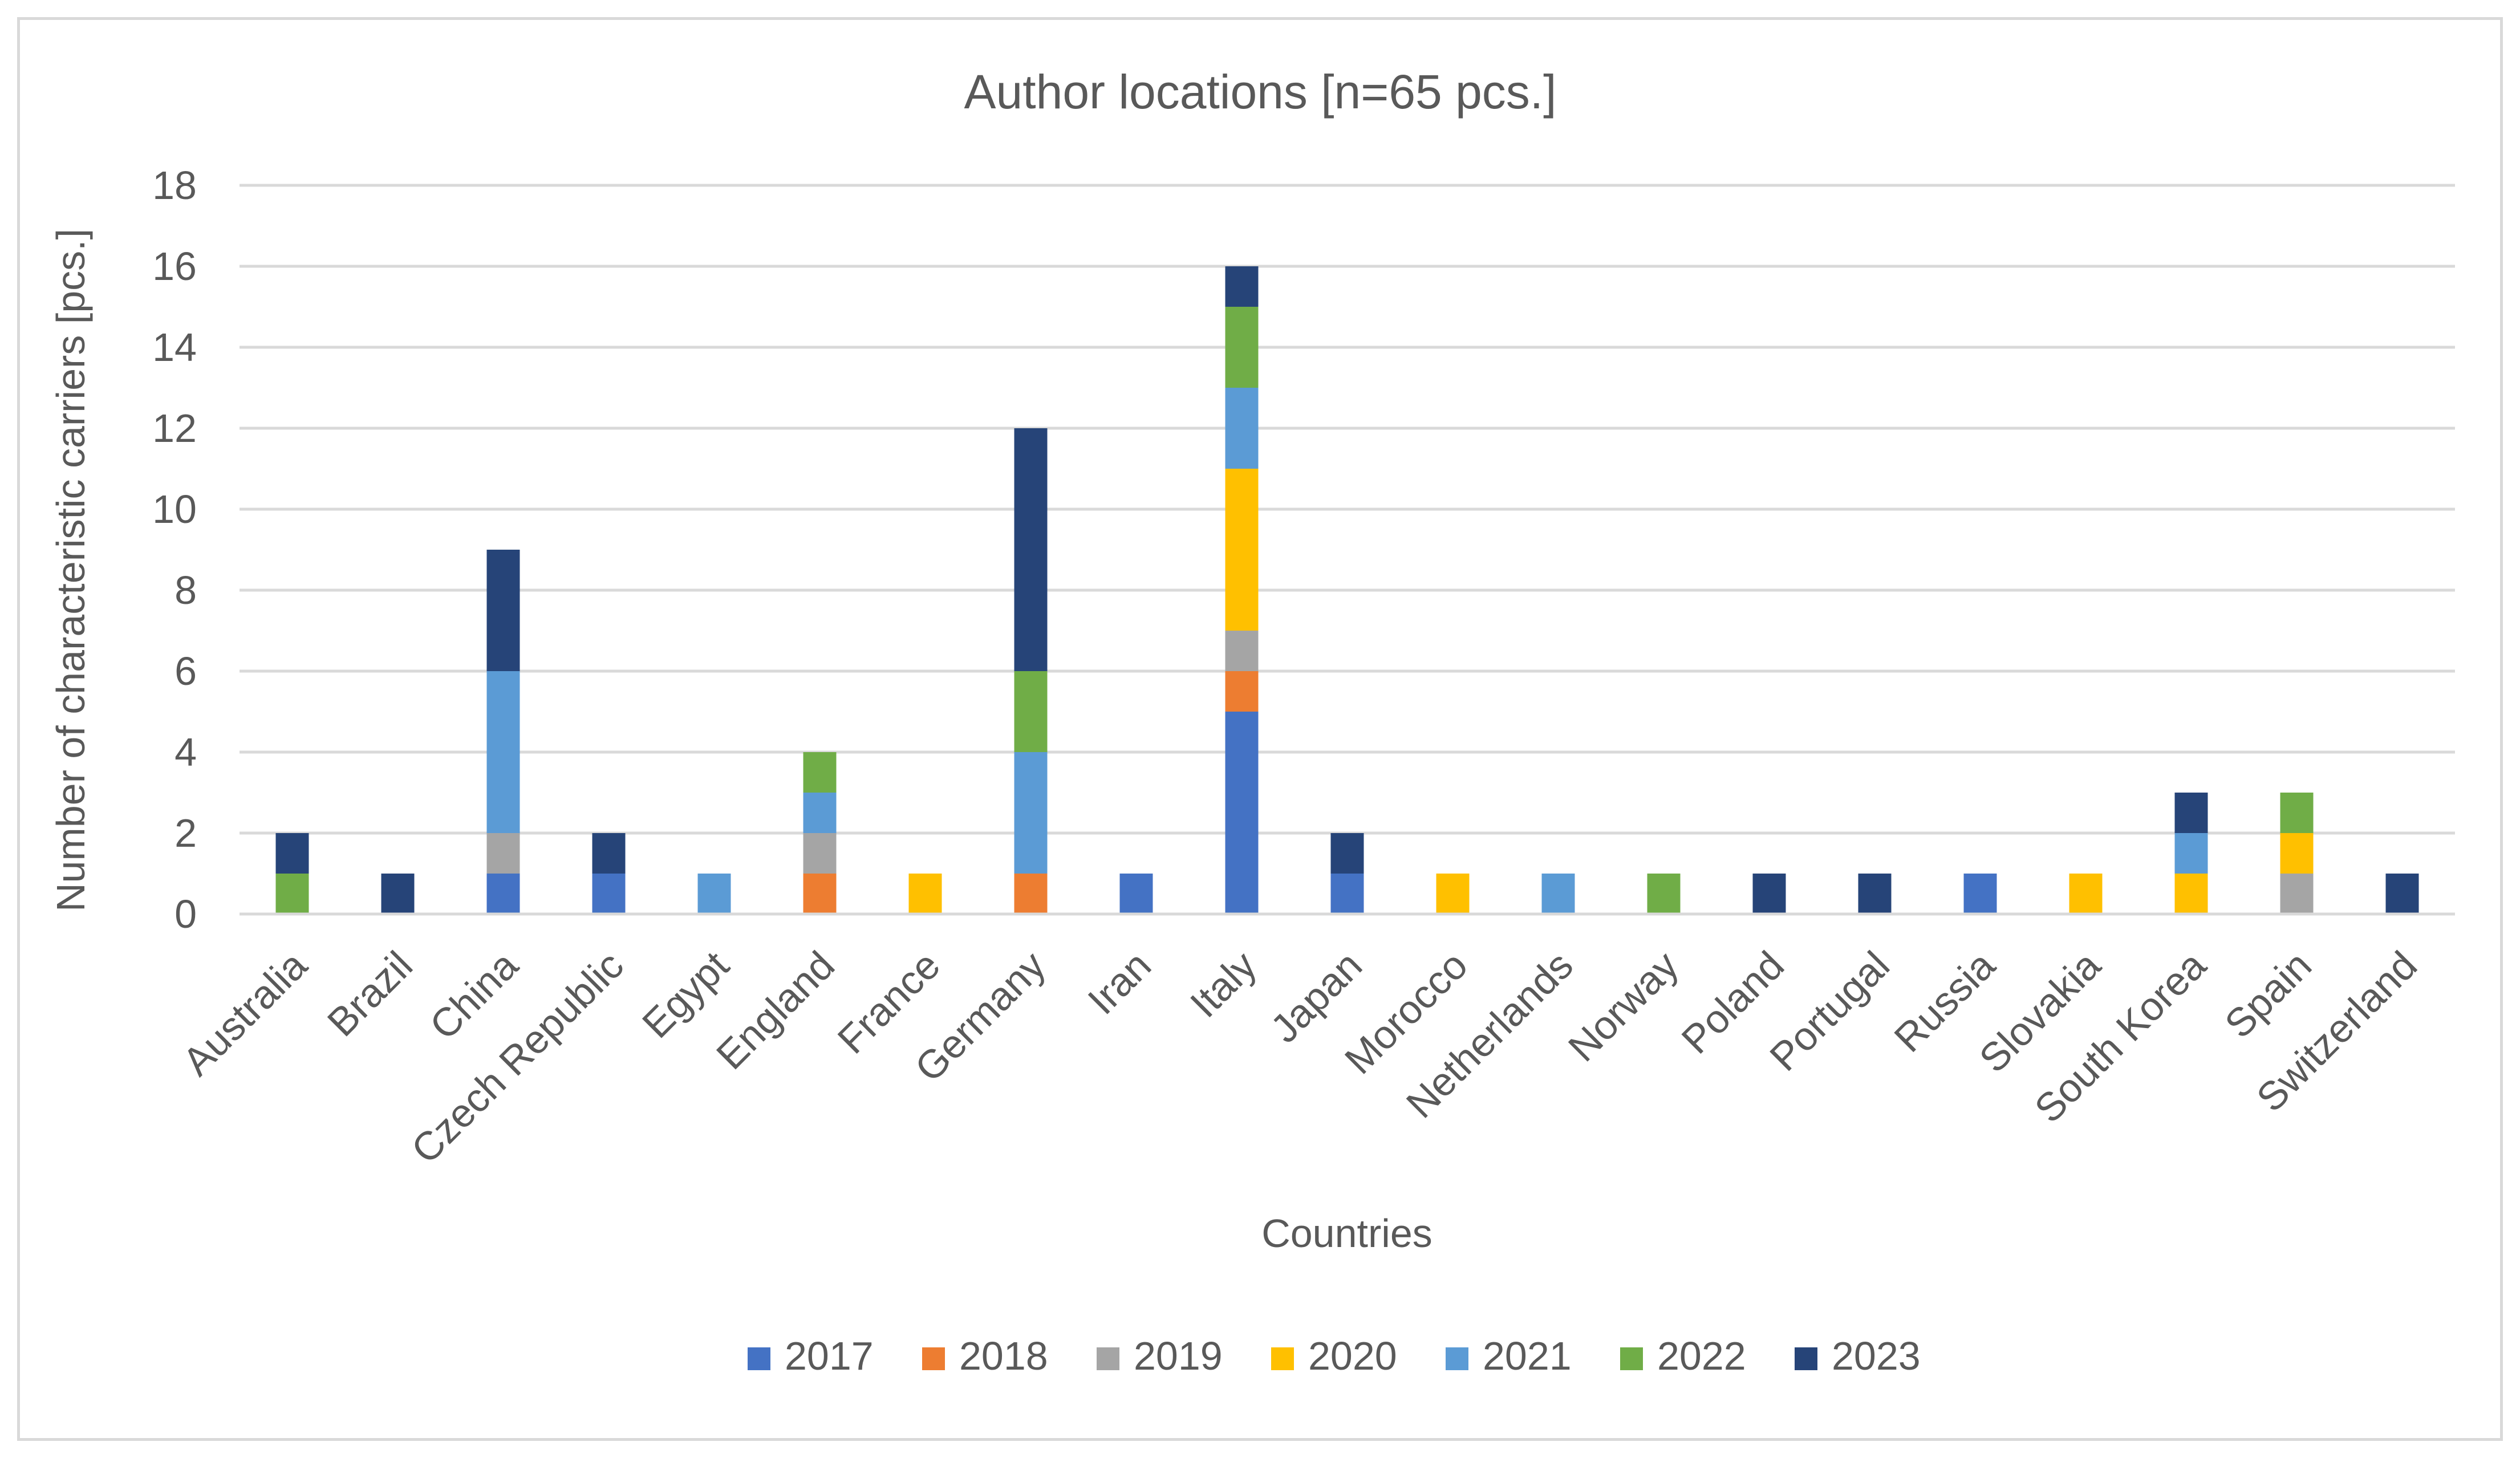 The image size is (2520, 1458). What do you see at coordinates (1260, 92) in the screenshot?
I see `chart-title: Author locations [n=65 pcs.]` at bounding box center [1260, 92].